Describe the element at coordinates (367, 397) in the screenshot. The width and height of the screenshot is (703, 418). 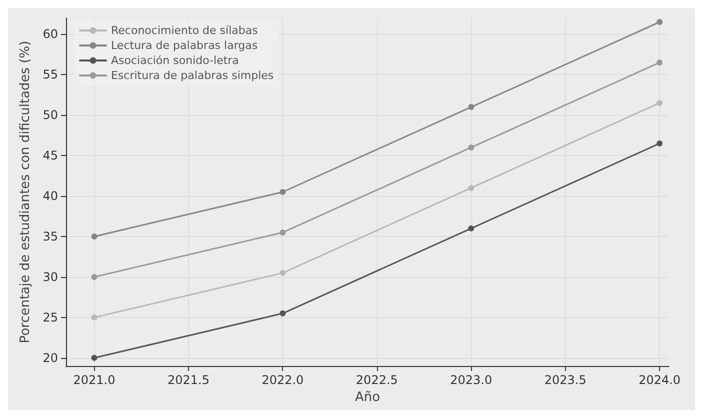
I see `x-axis-title: Año` at that location.